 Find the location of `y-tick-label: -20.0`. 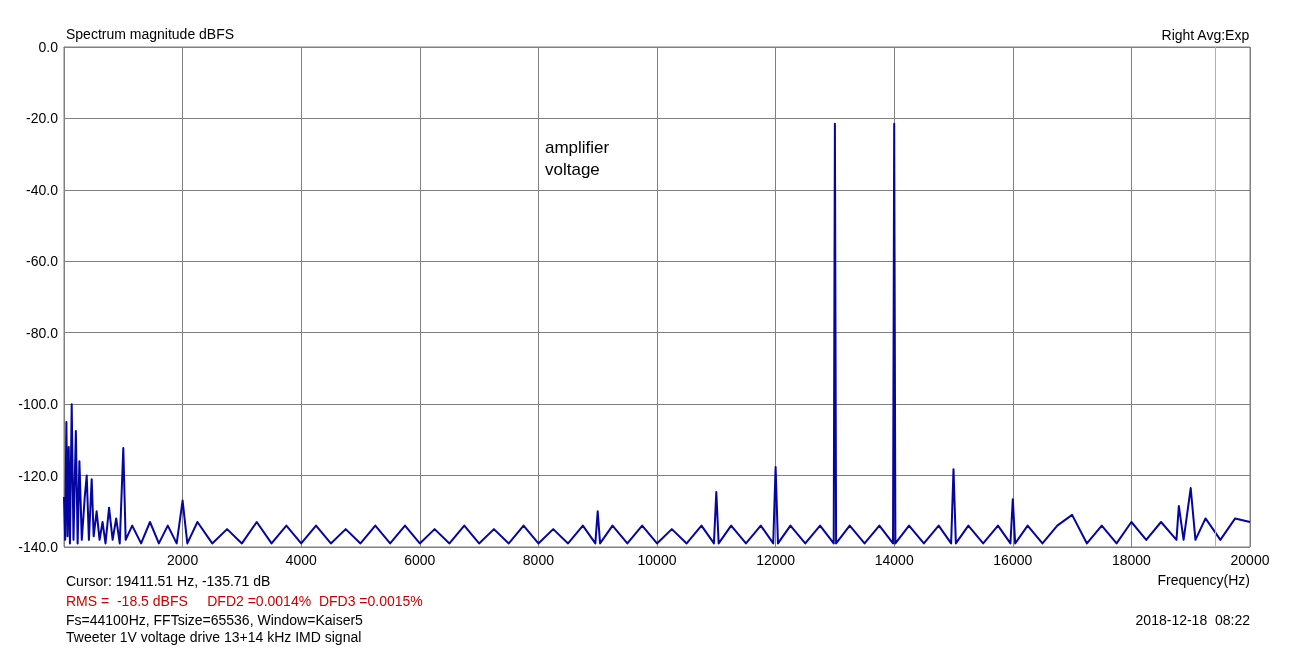

y-tick-label: -20.0 is located at coordinates (42, 118).